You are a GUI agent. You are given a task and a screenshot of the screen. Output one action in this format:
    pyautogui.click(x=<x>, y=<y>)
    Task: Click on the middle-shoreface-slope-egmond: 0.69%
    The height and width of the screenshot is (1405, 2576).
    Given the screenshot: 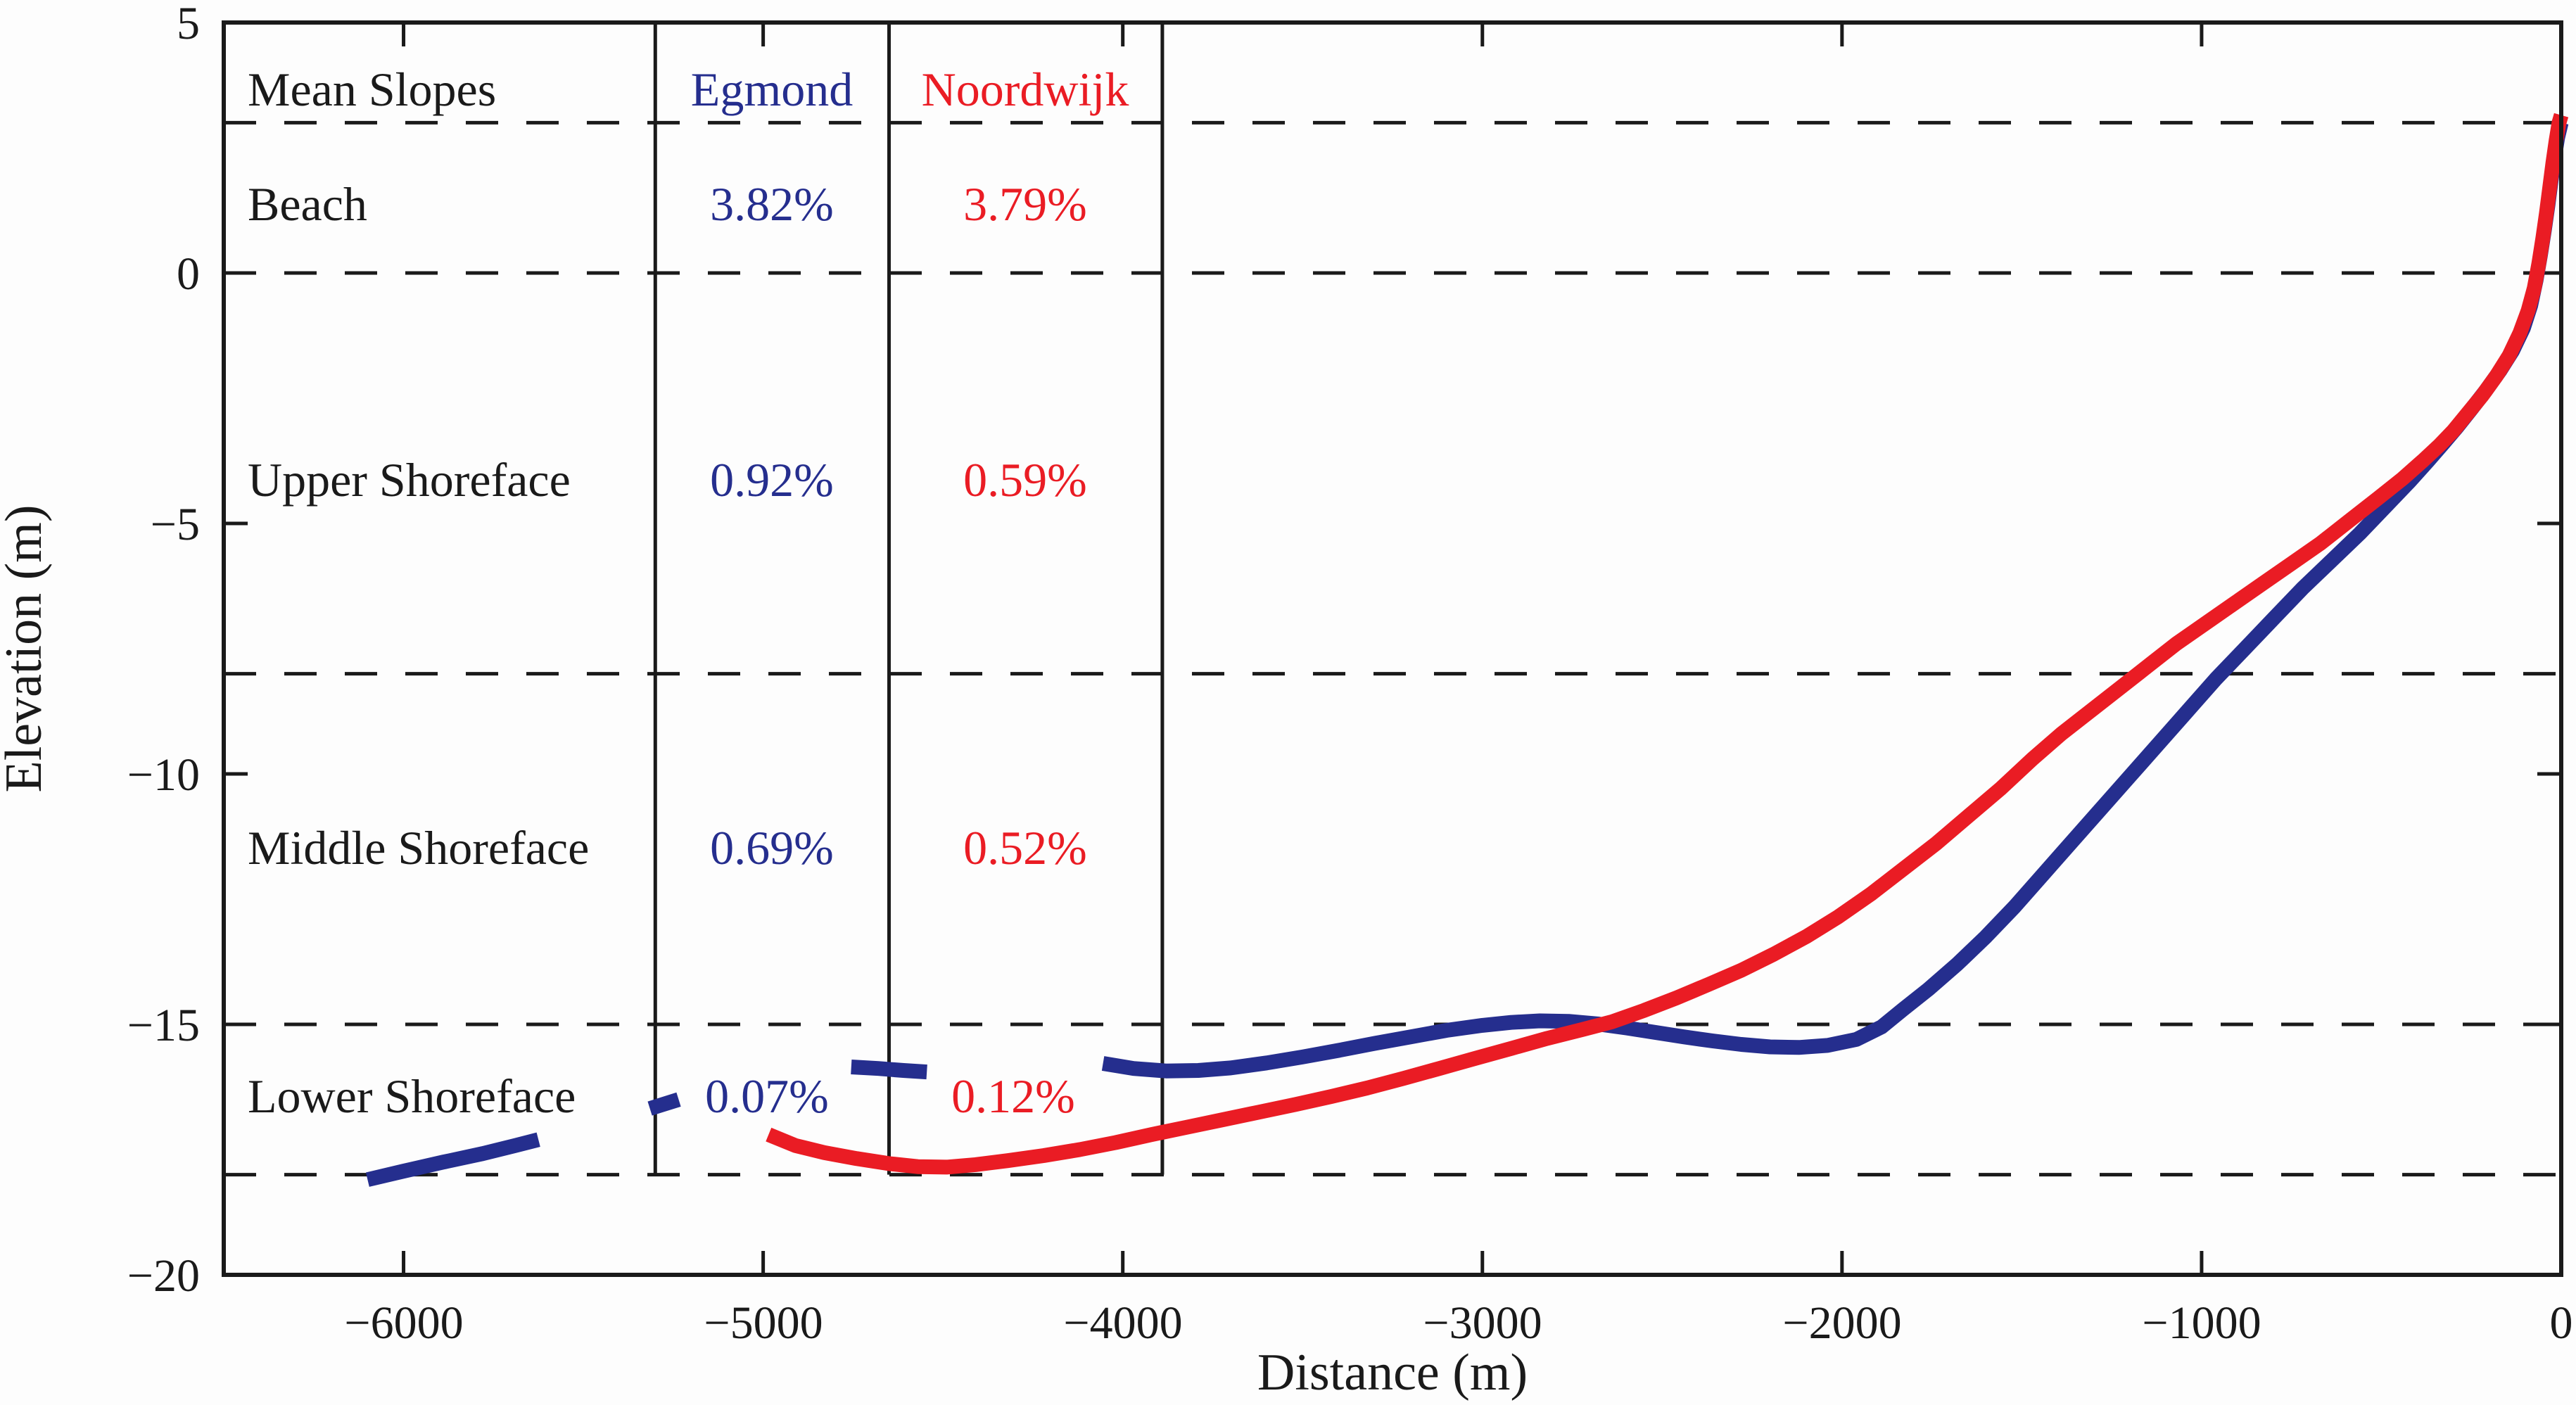 What is the action you would take?
    pyautogui.click(x=772, y=848)
    